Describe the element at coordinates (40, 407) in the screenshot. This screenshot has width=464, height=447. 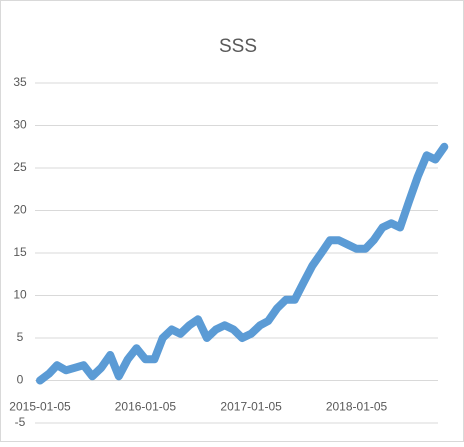
I see `x-tick-label: 2015-01-05` at that location.